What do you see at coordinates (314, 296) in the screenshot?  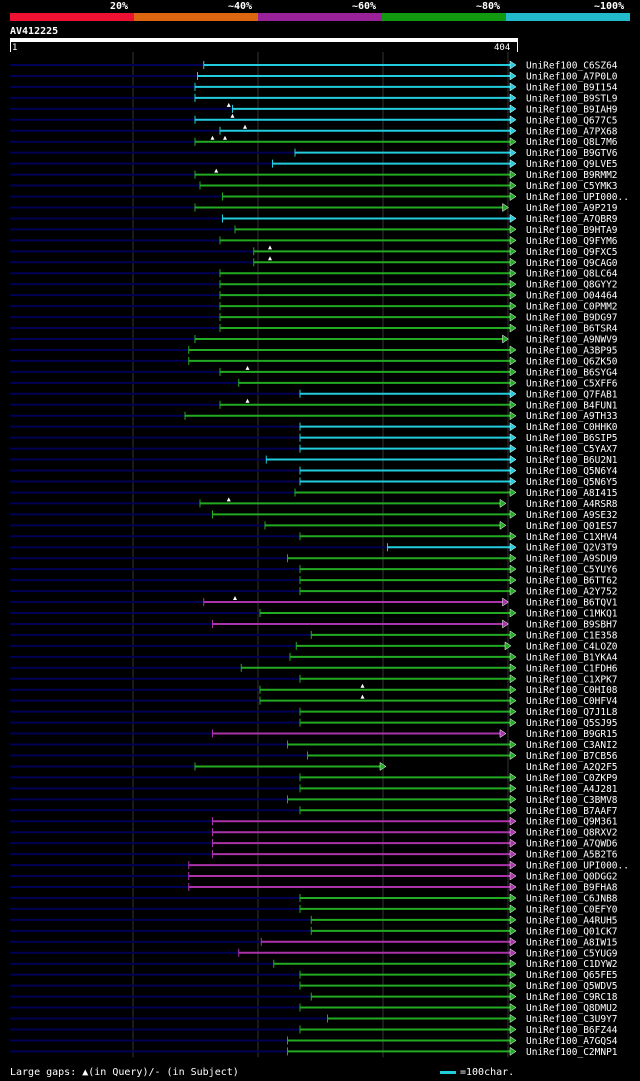 I see `hit-row: UniRef100_O04464` at bounding box center [314, 296].